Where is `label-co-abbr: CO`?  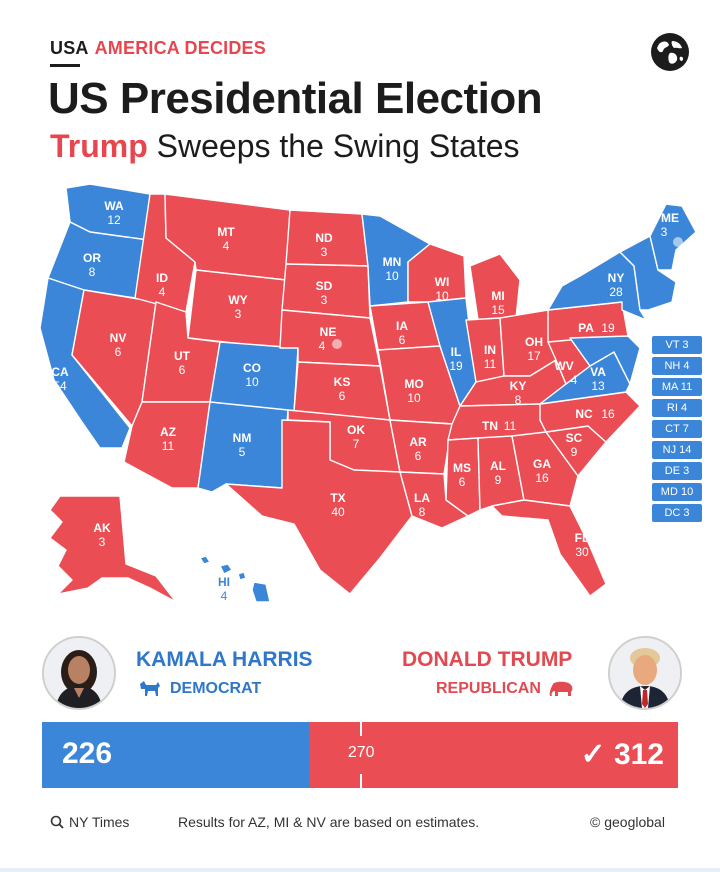
label-co-abbr: CO is located at coordinates (252, 368).